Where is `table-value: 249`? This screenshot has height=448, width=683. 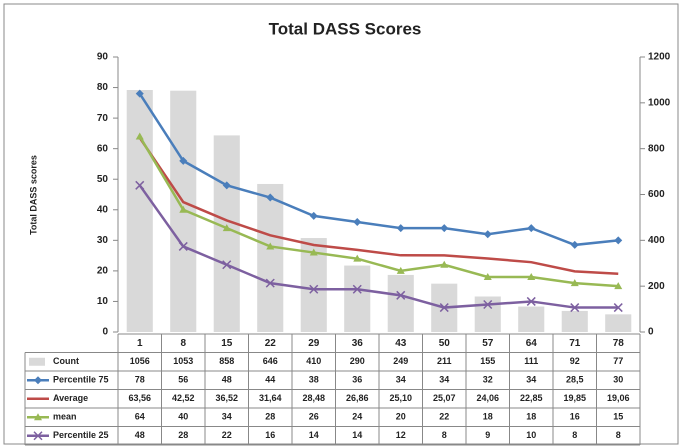
table-value: 249 is located at coordinates (400, 361).